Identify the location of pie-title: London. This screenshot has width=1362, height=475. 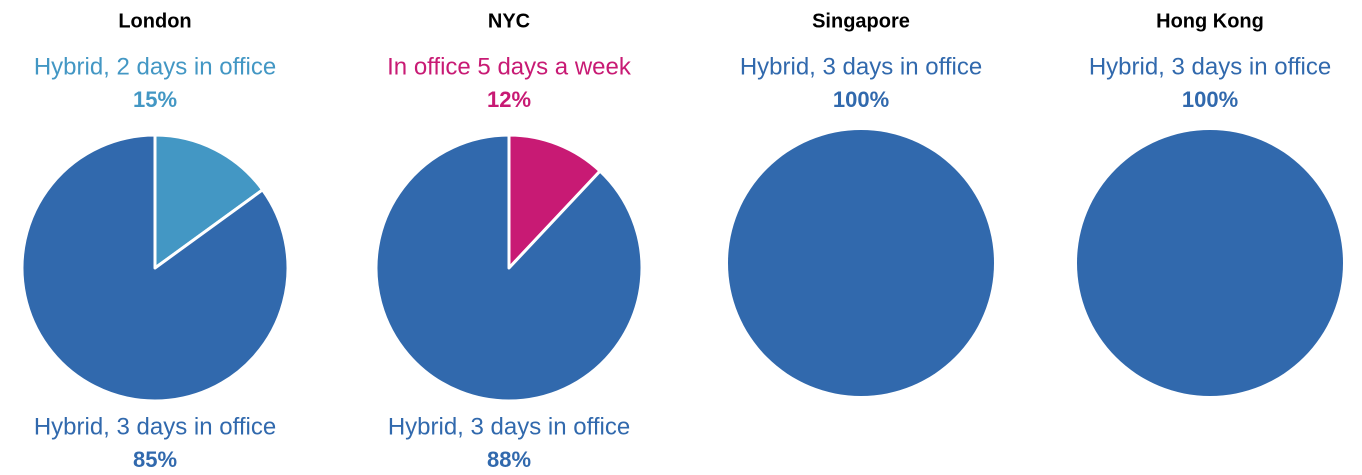
(154, 21).